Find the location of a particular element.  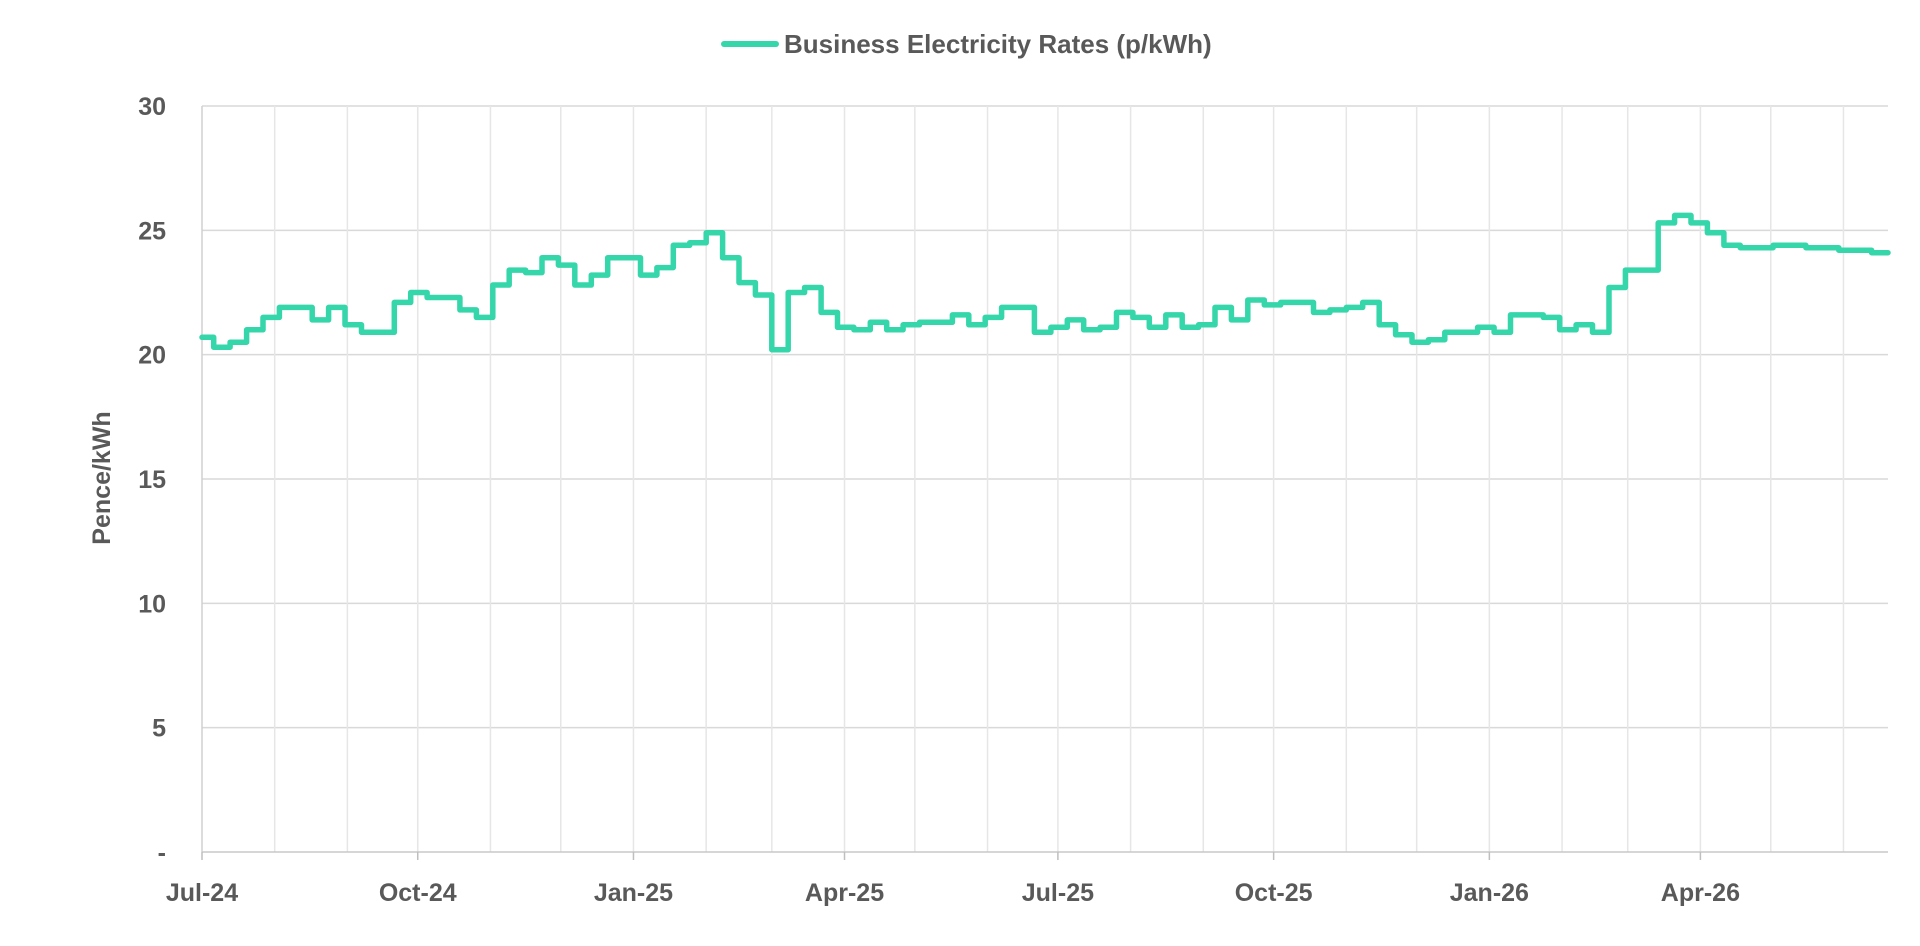

y-tick-label: 15 is located at coordinates (152, 480).